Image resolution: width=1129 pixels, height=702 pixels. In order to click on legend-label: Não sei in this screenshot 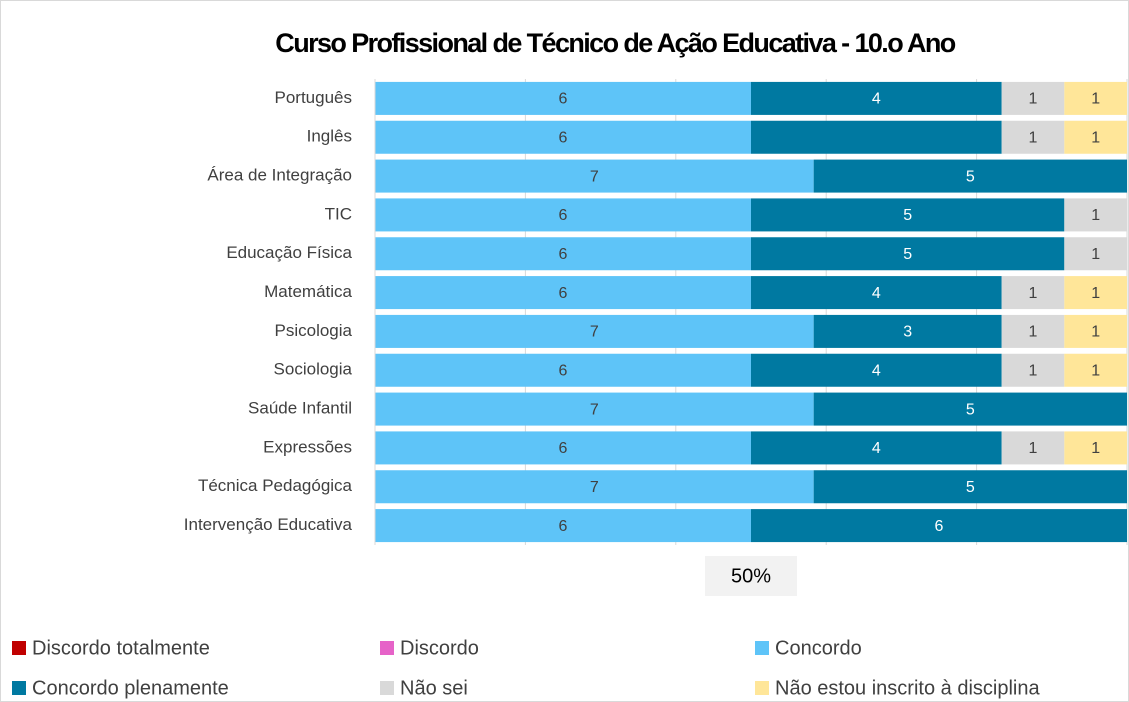, I will do `click(434, 688)`.